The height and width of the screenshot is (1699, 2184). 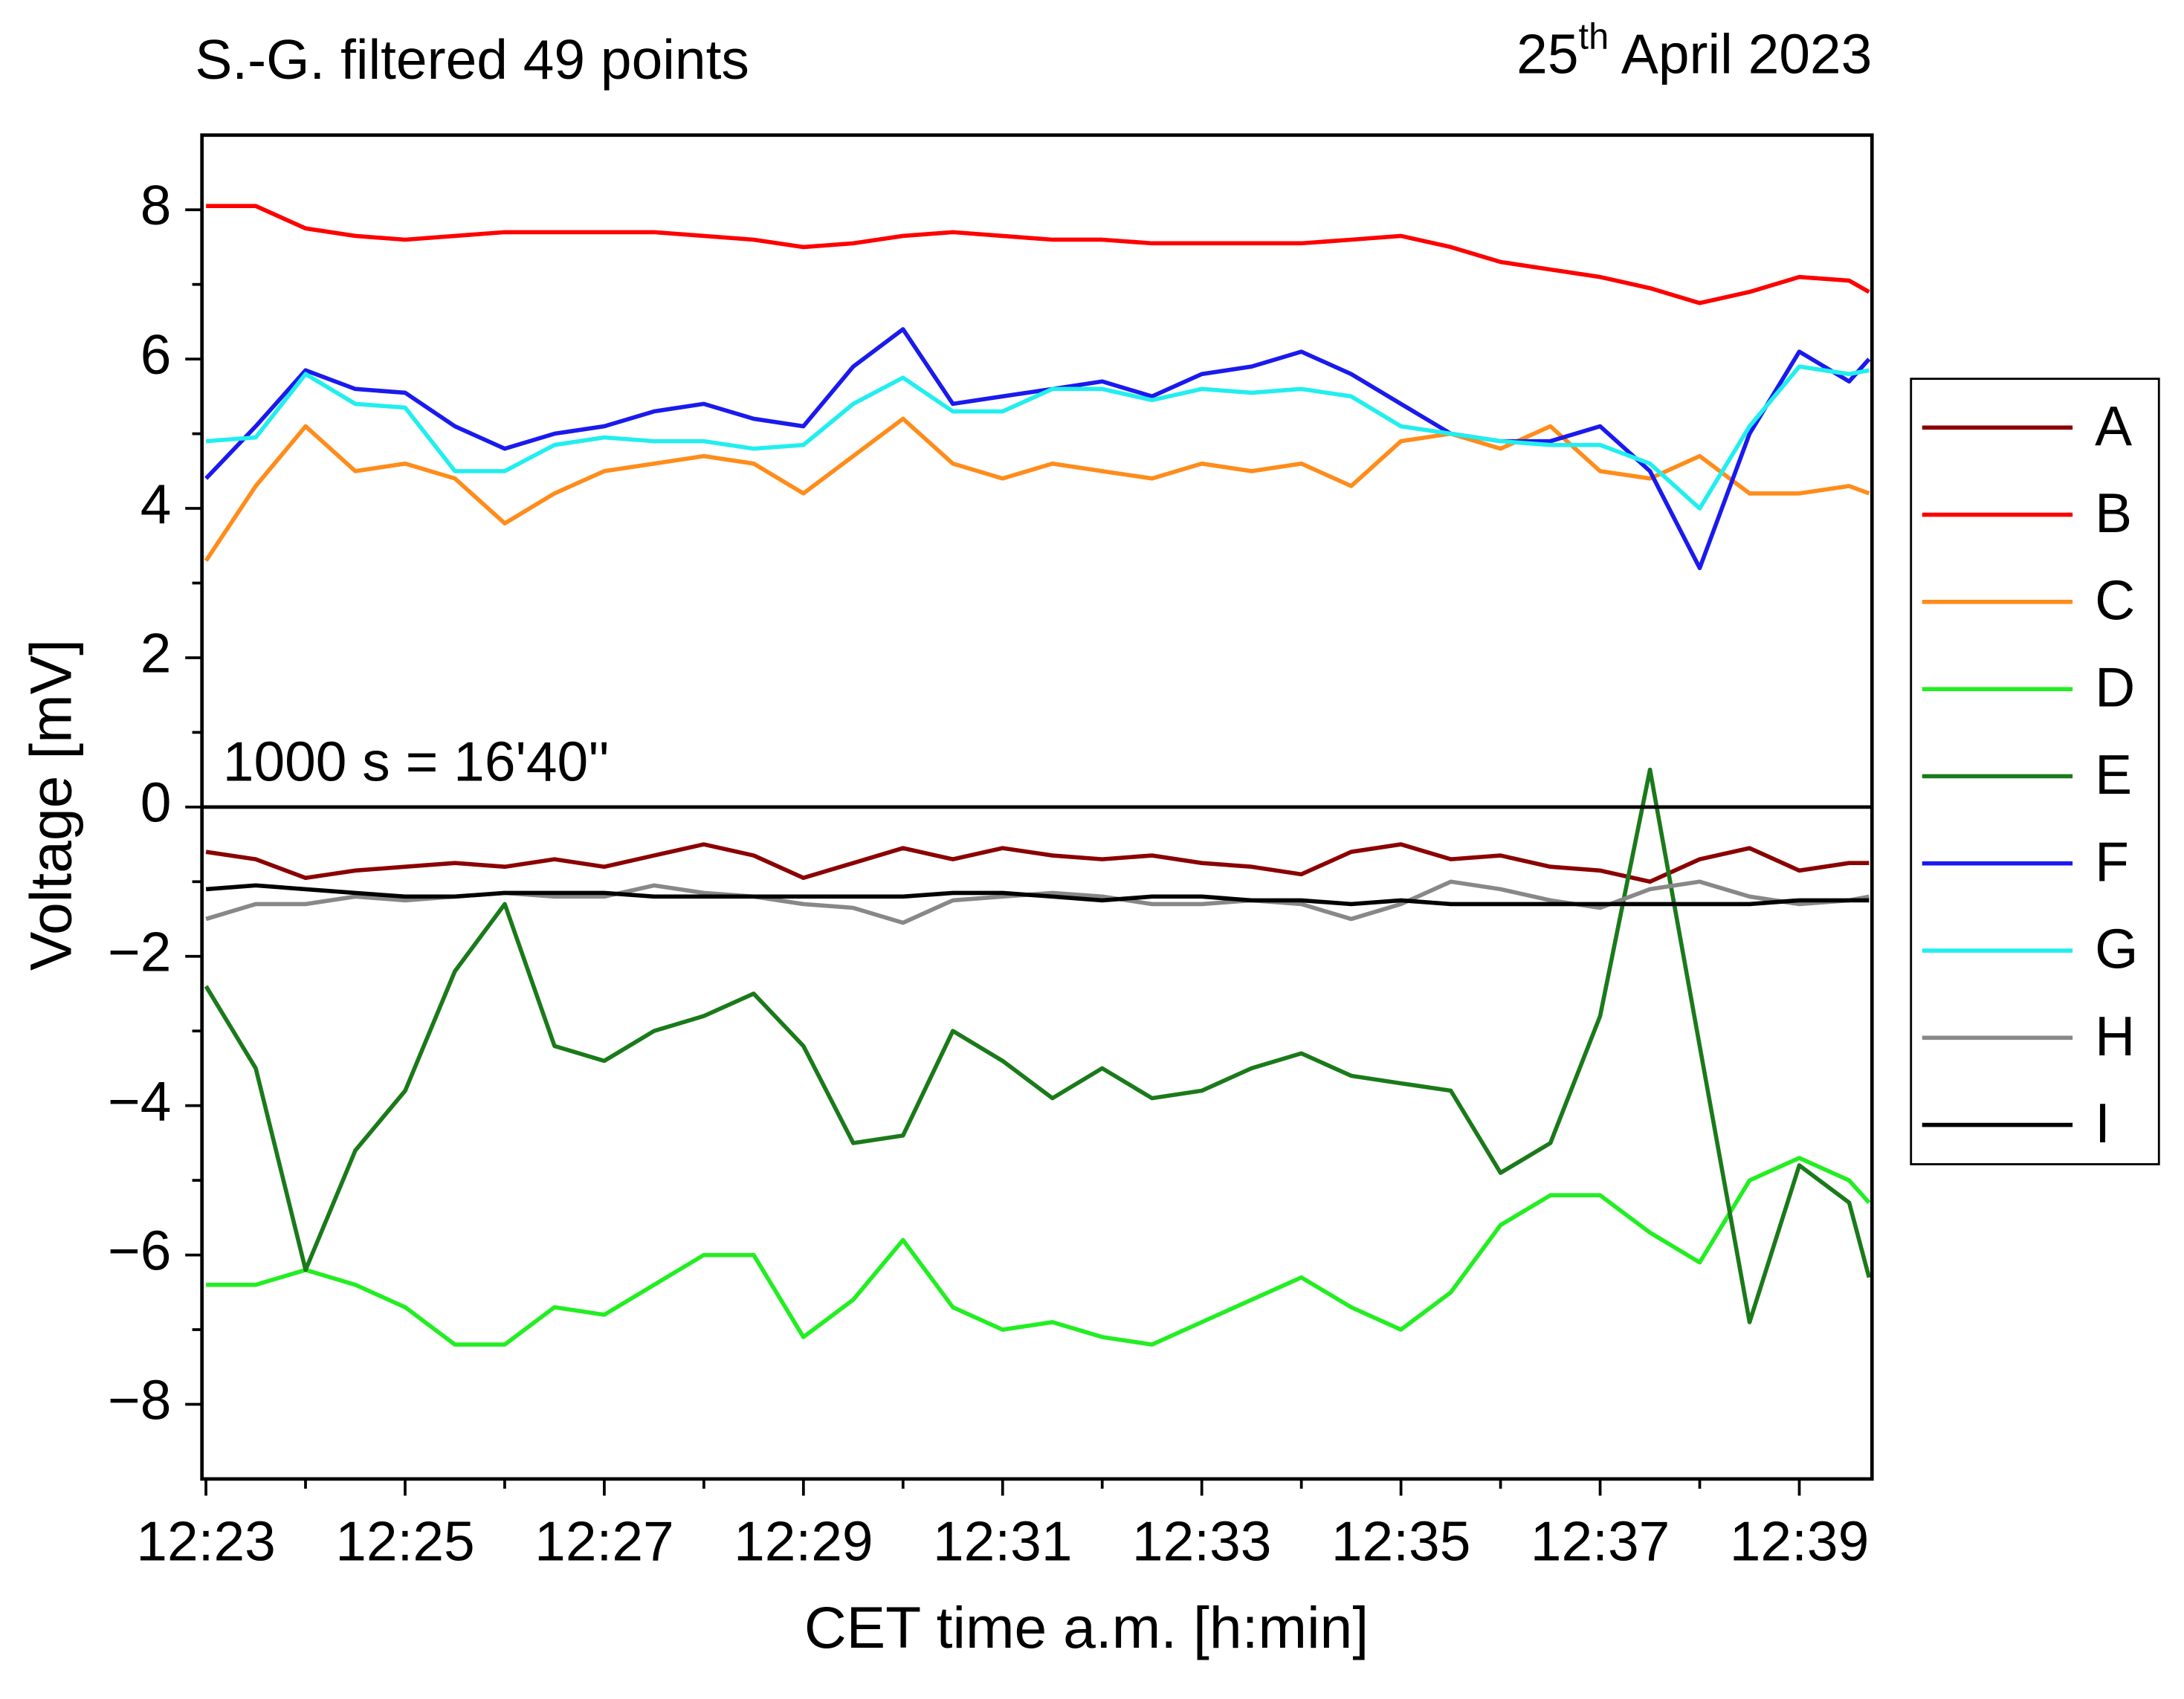 I want to click on y-tick-label: −2, so click(x=140, y=952).